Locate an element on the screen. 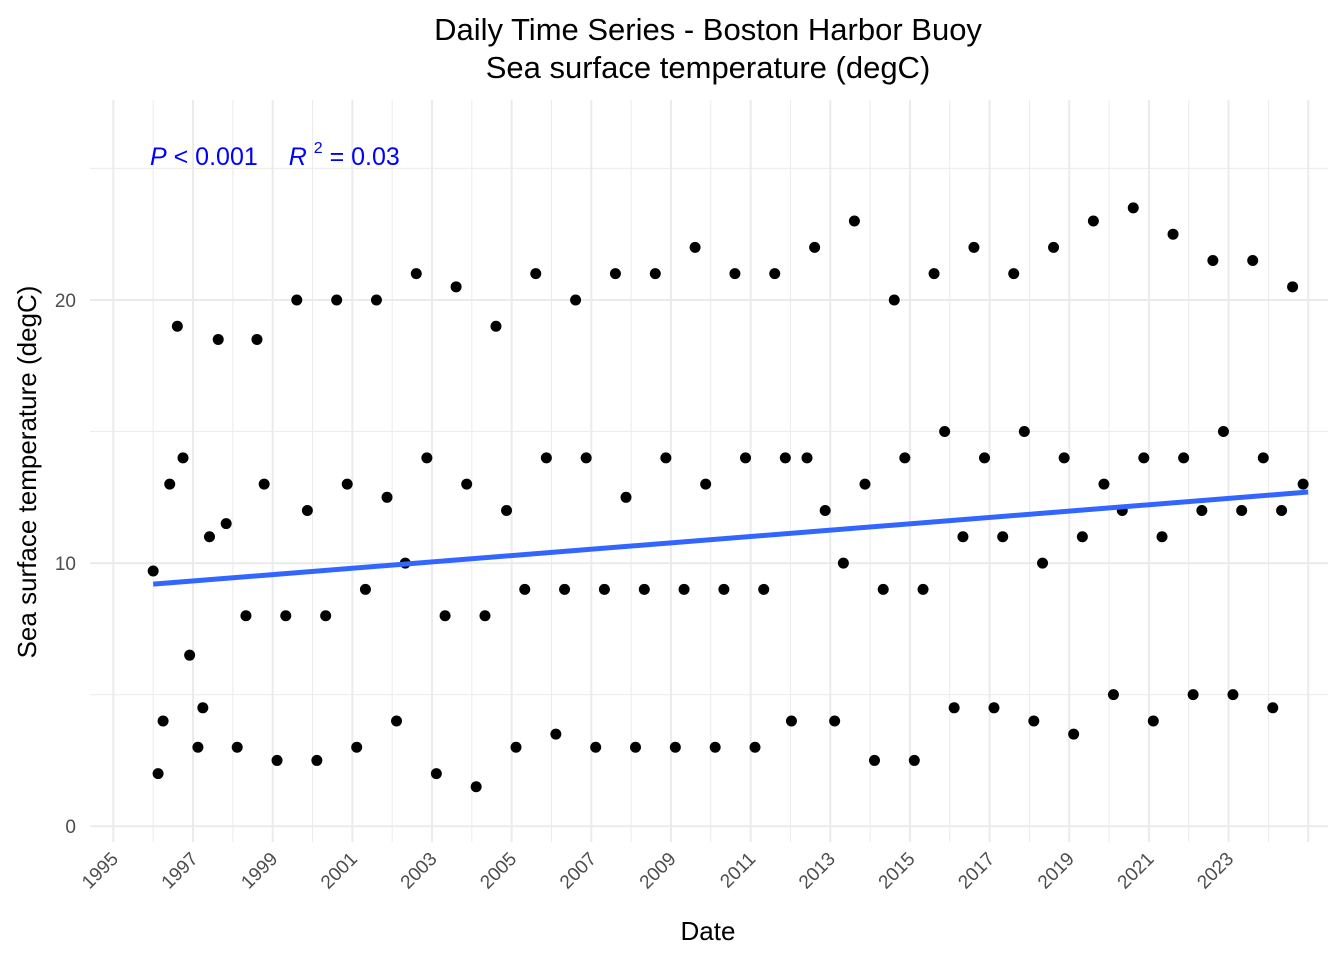 This screenshot has width=1344, height=960. x-tick-label: 2013 is located at coordinates (817, 871).